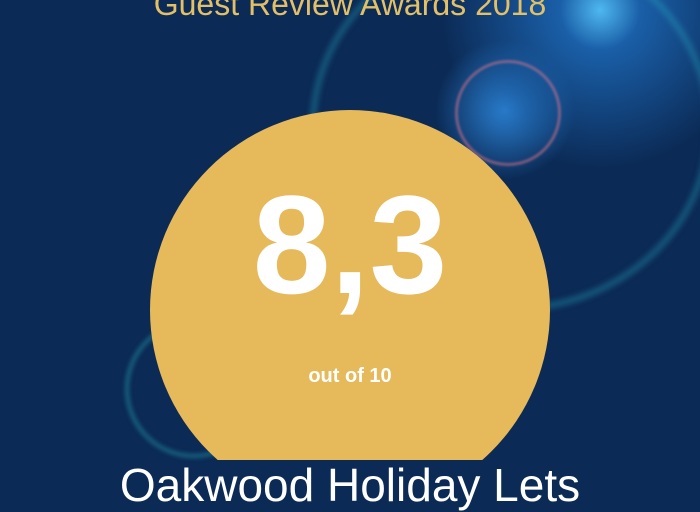 This screenshot has height=512, width=700. What do you see at coordinates (508, 113) in the screenshot?
I see `decorative-ring` at bounding box center [508, 113].